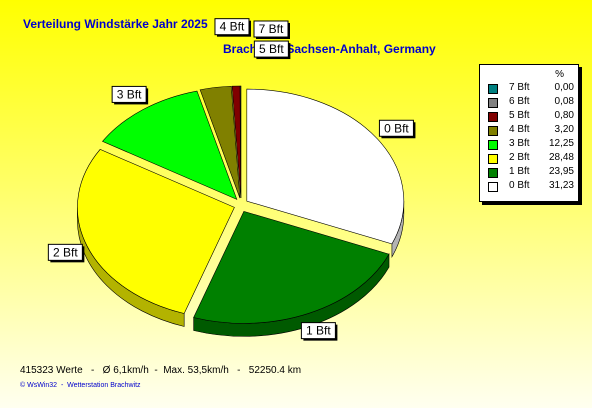 The width and height of the screenshot is (592, 408). I want to click on slice-label-7-bft: 7 Bft, so click(271, 29).